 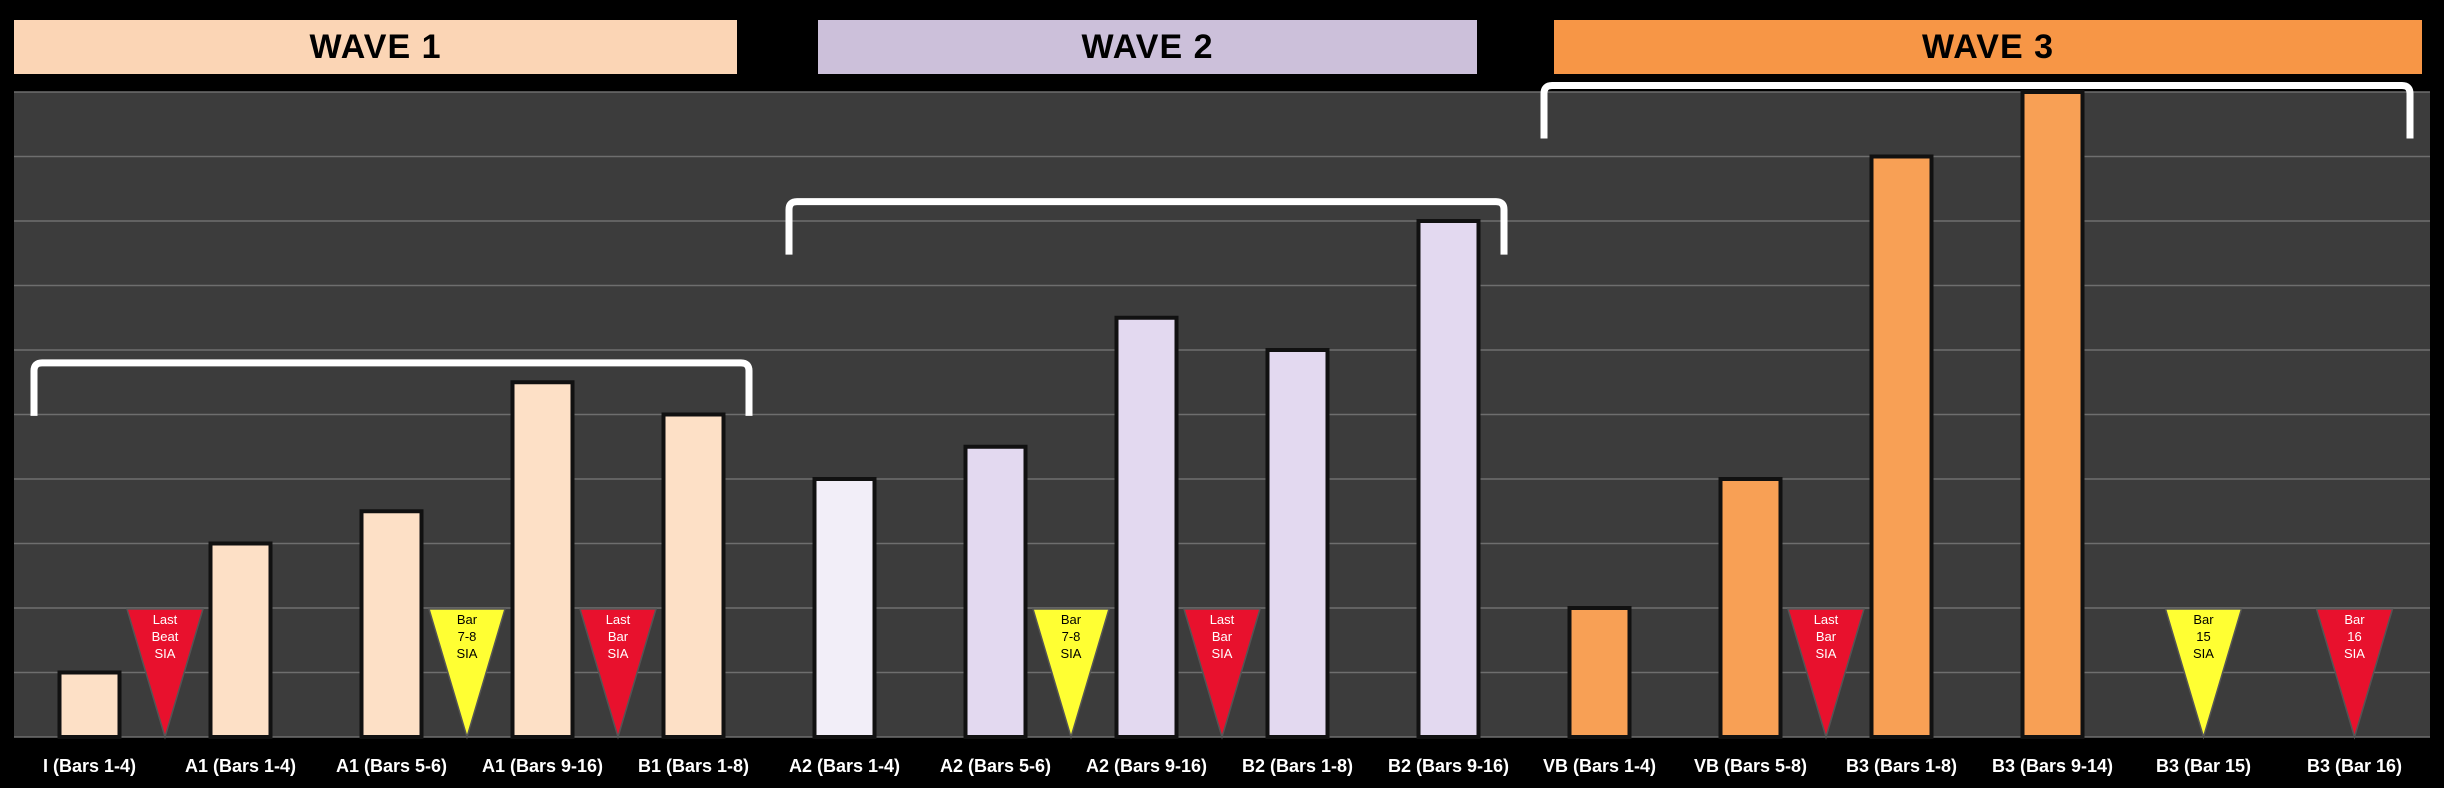 I want to click on x-tick-label: A1 (Bars 5-6), so click(x=391, y=766).